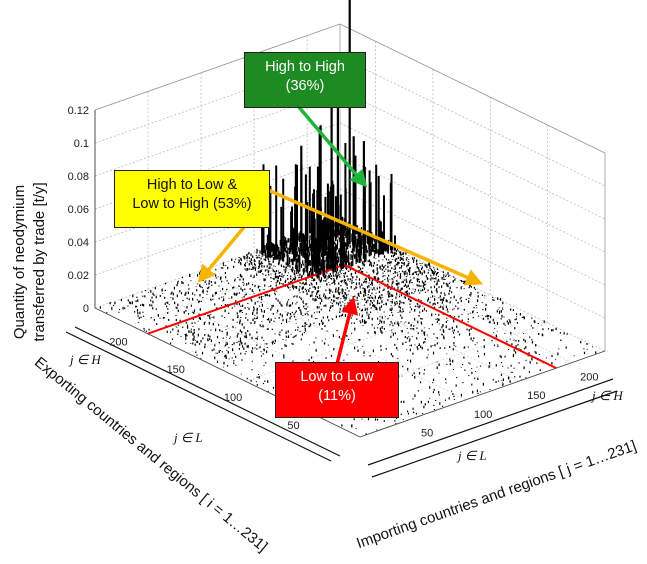 This screenshot has height=564, width=647. What do you see at coordinates (347, 330) in the screenshot?
I see `low-to-low-arrow` at bounding box center [347, 330].